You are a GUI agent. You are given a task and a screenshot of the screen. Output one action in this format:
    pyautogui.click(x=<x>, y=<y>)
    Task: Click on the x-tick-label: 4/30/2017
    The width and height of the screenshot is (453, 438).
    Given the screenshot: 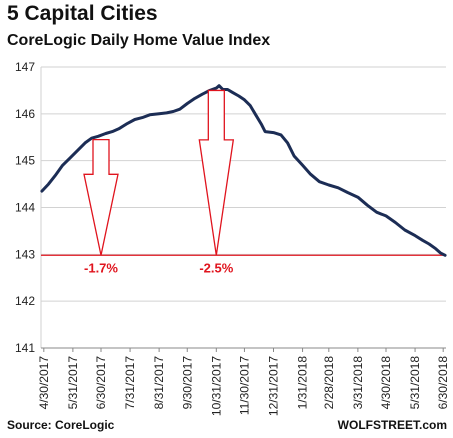 What is the action you would take?
    pyautogui.click(x=44, y=383)
    